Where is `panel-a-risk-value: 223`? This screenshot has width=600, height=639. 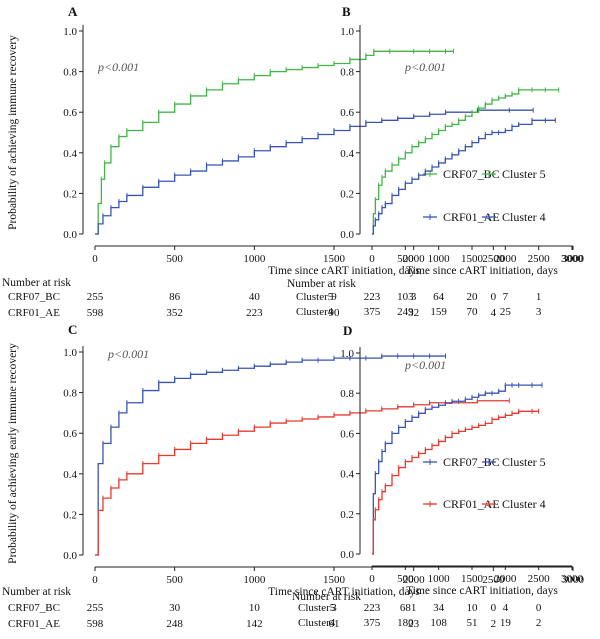
panel-a-risk-value: 223 is located at coordinates (254, 313).